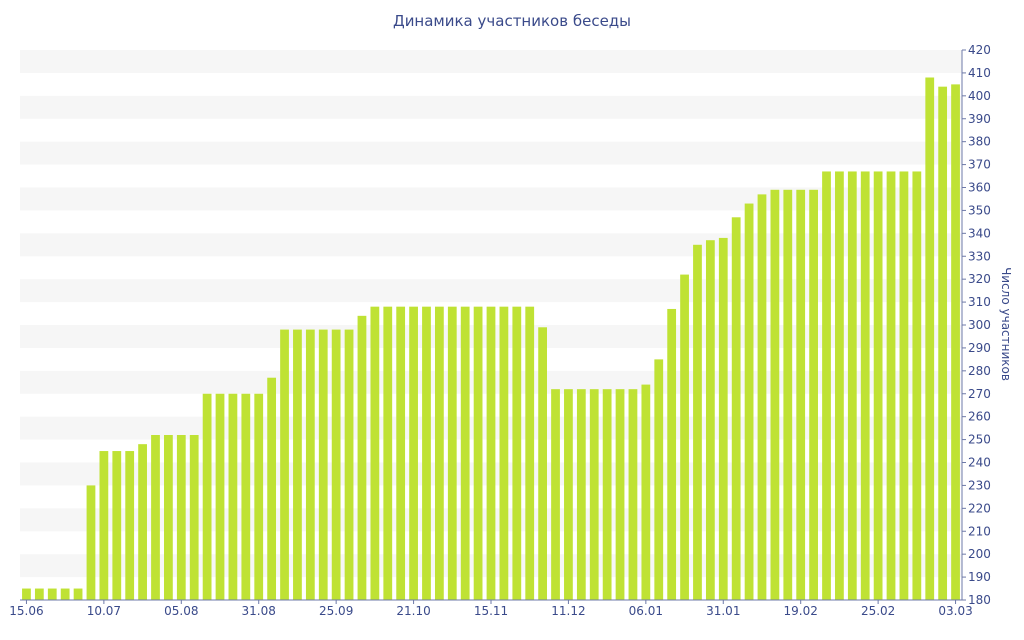 The height and width of the screenshot is (640, 1024). What do you see at coordinates (568, 611) in the screenshot?
I see `x-tick-label: 11.12` at bounding box center [568, 611].